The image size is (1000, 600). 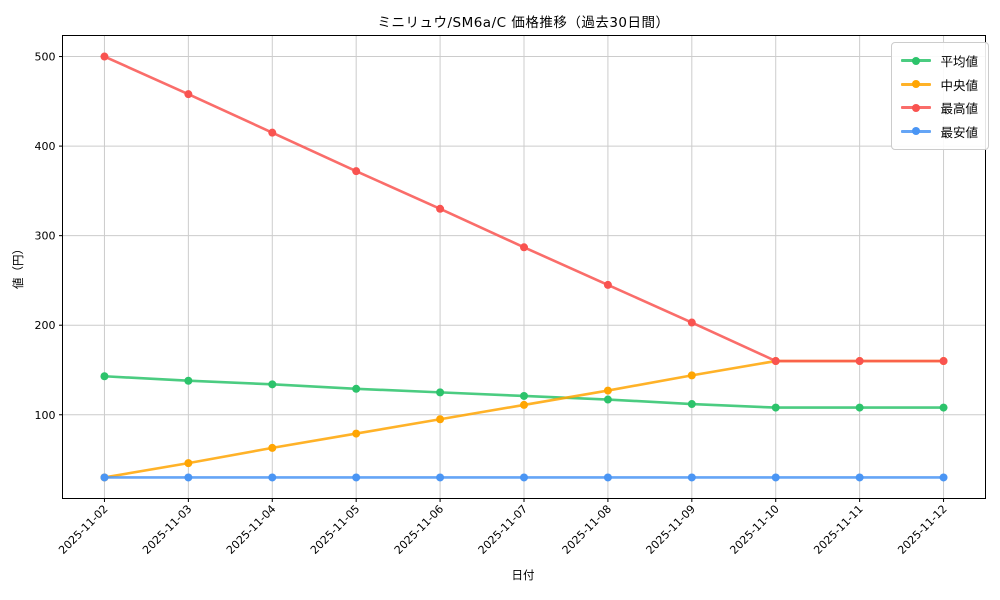 What do you see at coordinates (45, 146) in the screenshot?
I see `y-tick-label: 400` at bounding box center [45, 146].